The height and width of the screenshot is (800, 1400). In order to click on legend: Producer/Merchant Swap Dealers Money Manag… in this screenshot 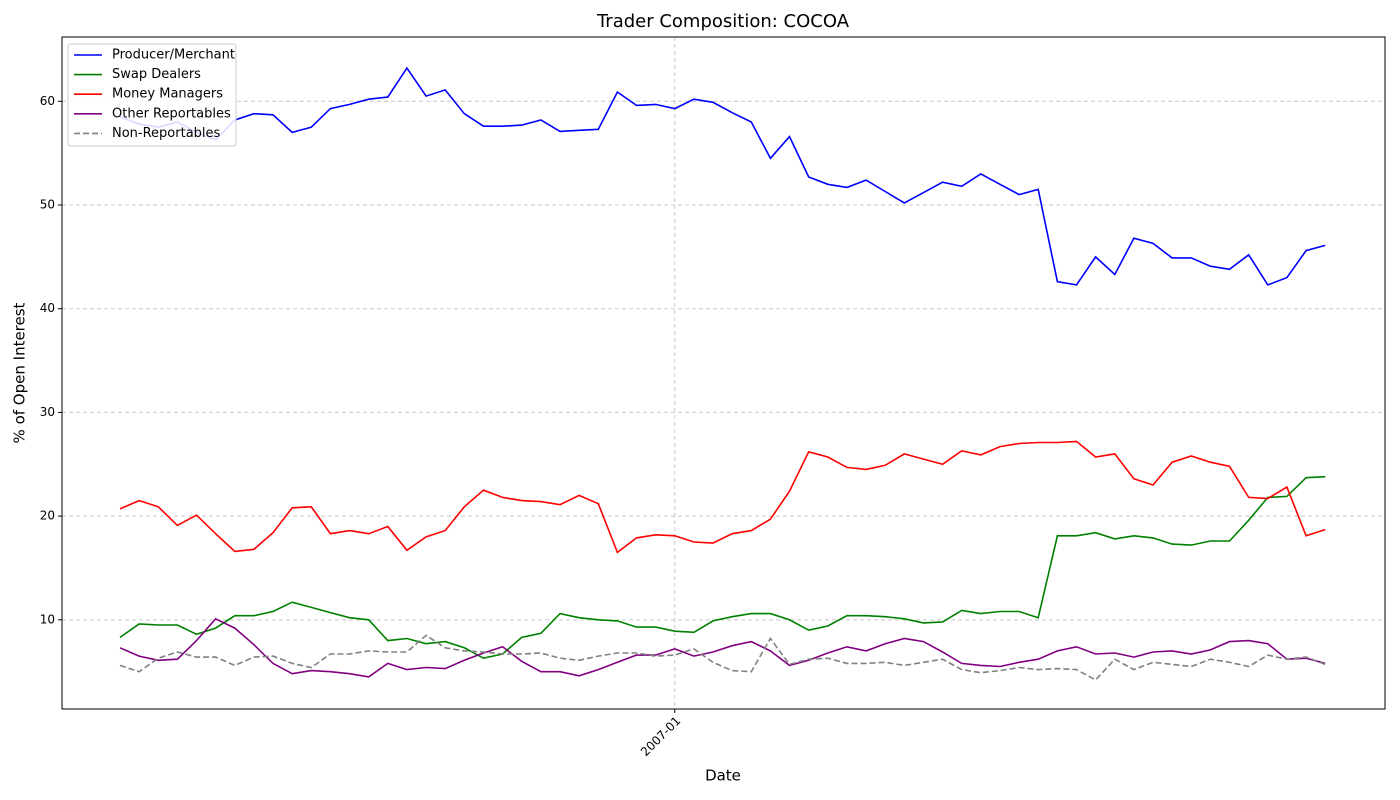, I will do `click(152, 95)`.